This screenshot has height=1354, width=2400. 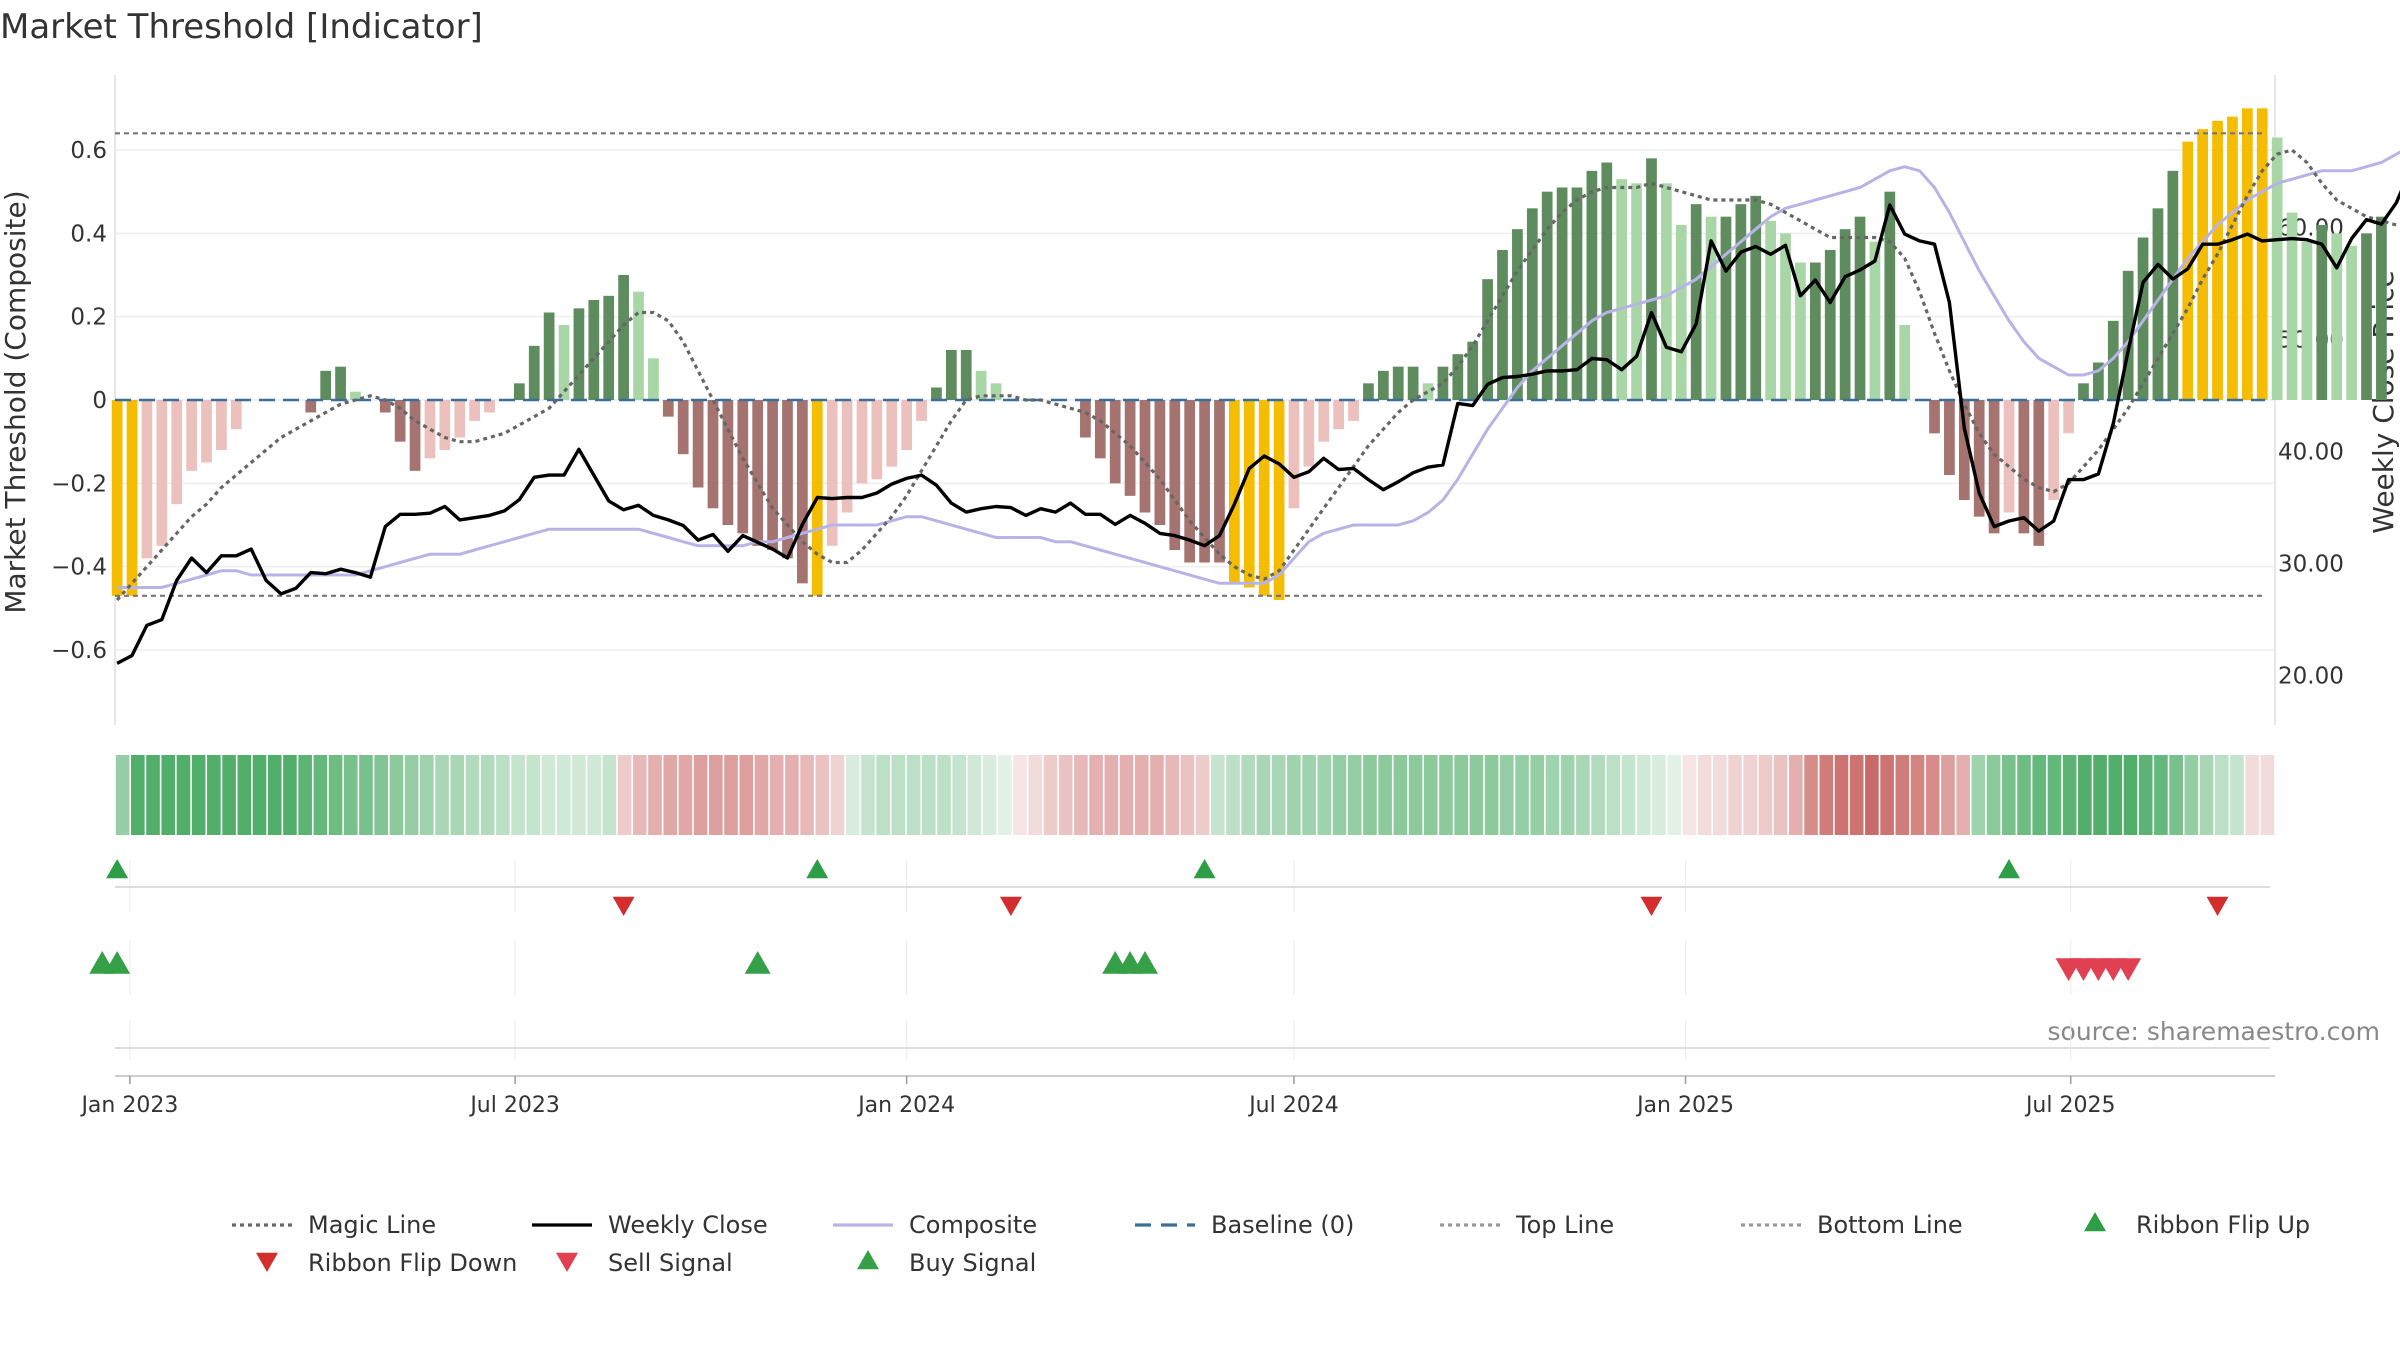 I want to click on y-tick-label-left: −0.4, so click(x=79, y=568).